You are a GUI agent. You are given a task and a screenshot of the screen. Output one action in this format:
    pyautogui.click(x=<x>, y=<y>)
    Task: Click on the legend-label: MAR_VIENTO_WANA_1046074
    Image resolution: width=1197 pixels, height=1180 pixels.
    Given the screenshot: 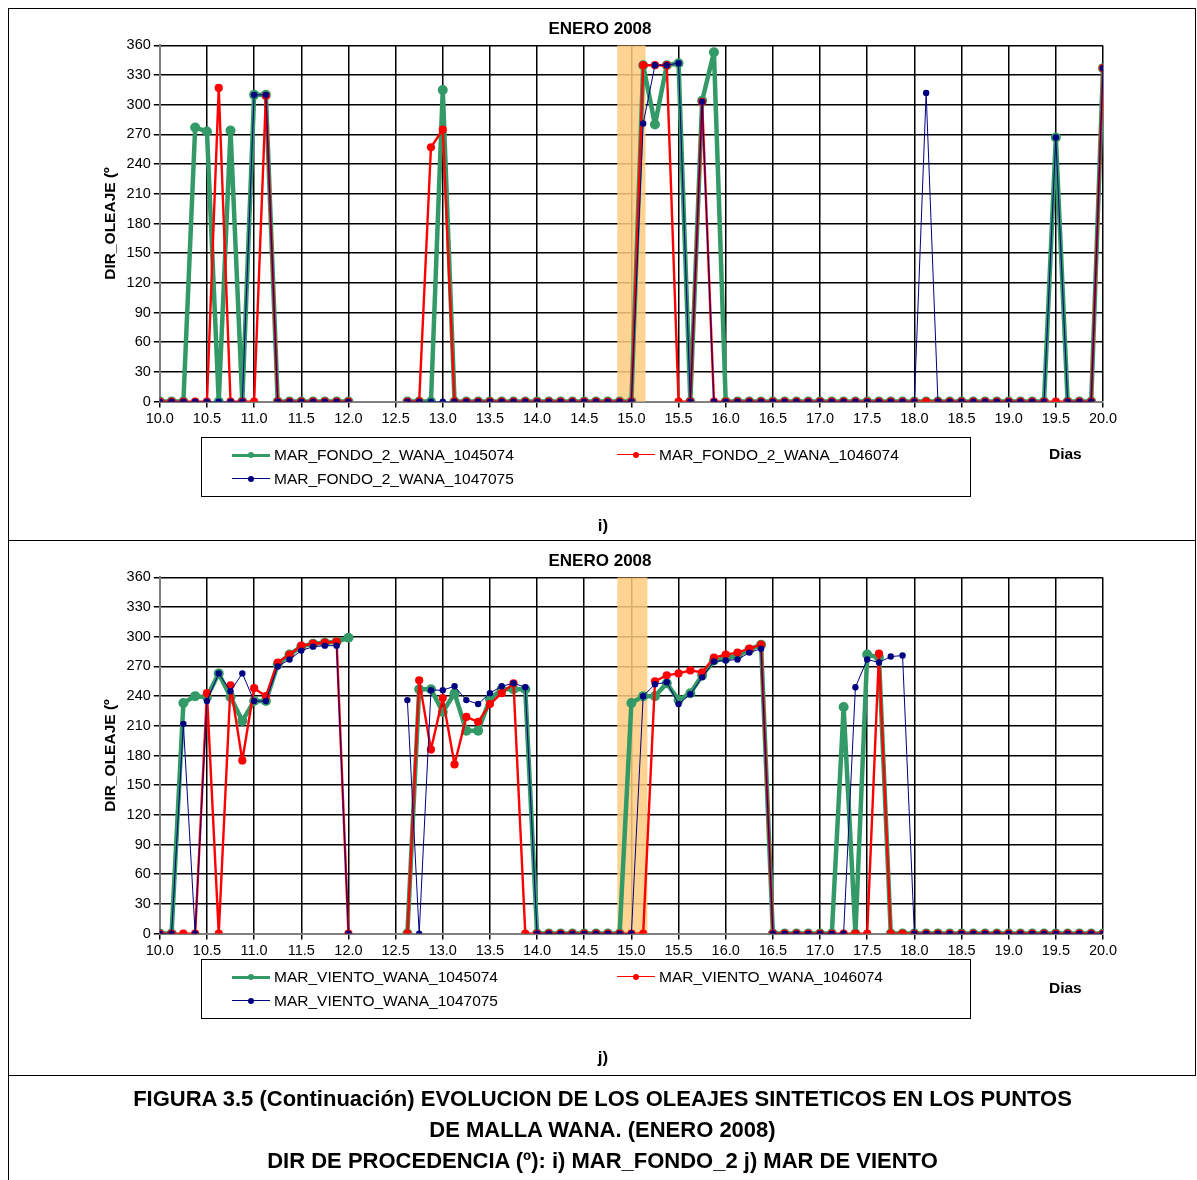 What is the action you would take?
    pyautogui.click(x=771, y=977)
    